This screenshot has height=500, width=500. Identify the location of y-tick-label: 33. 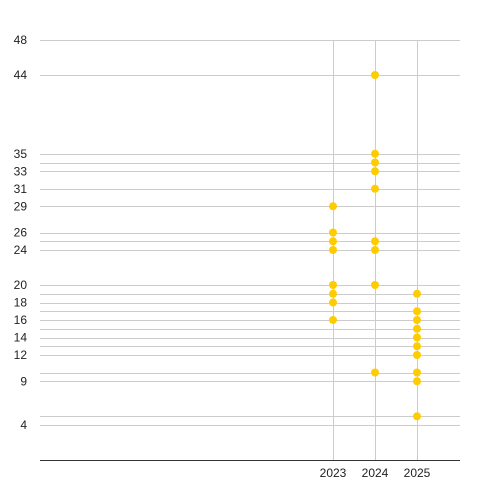
(21, 171).